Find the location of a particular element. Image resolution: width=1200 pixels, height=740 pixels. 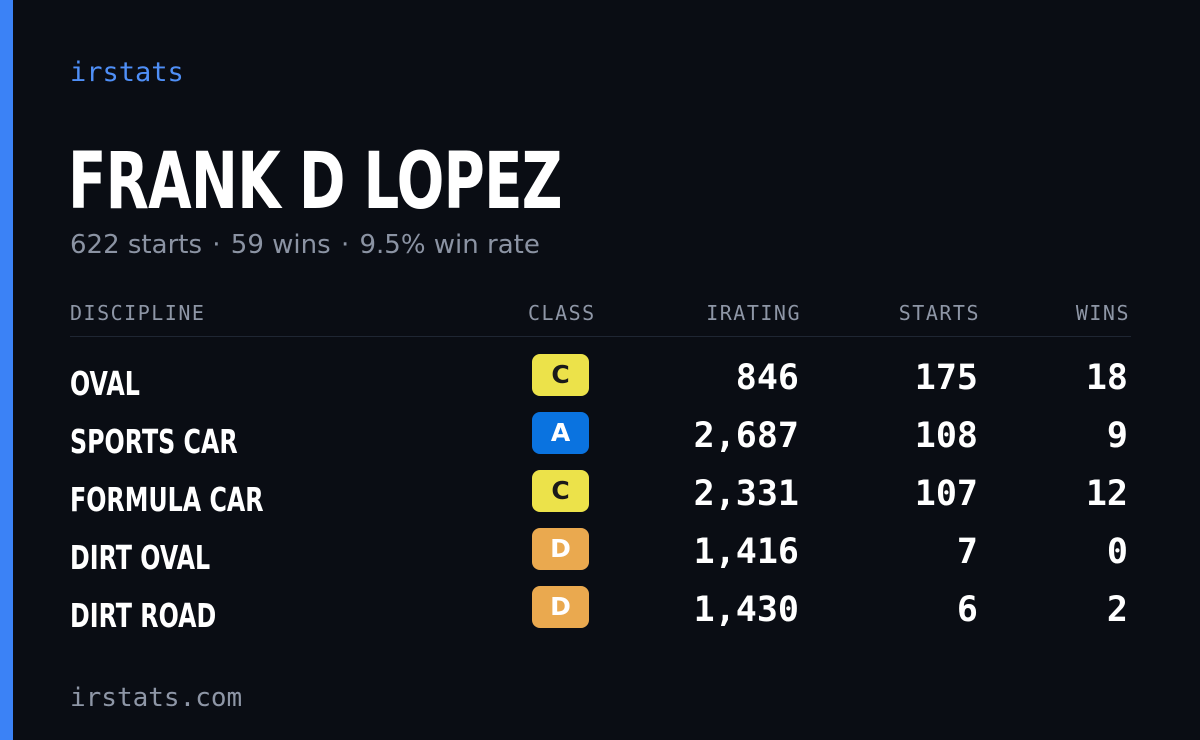

starts-value: 7 is located at coordinates (967, 552).